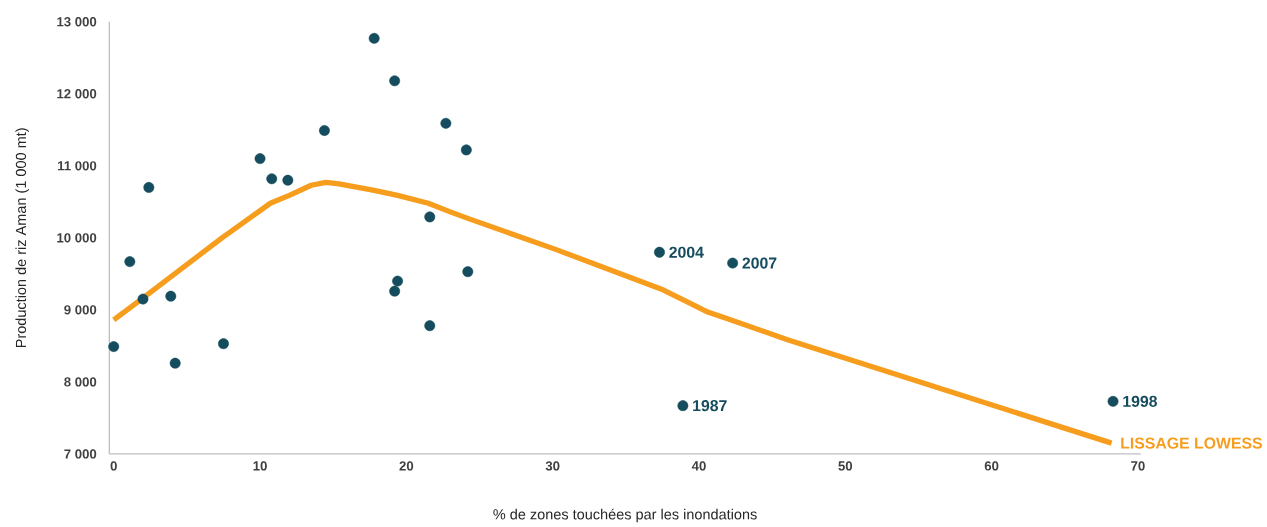 The image size is (1267, 527). Describe the element at coordinates (1138, 466) in the screenshot. I see `x-tick-label: 70` at that location.